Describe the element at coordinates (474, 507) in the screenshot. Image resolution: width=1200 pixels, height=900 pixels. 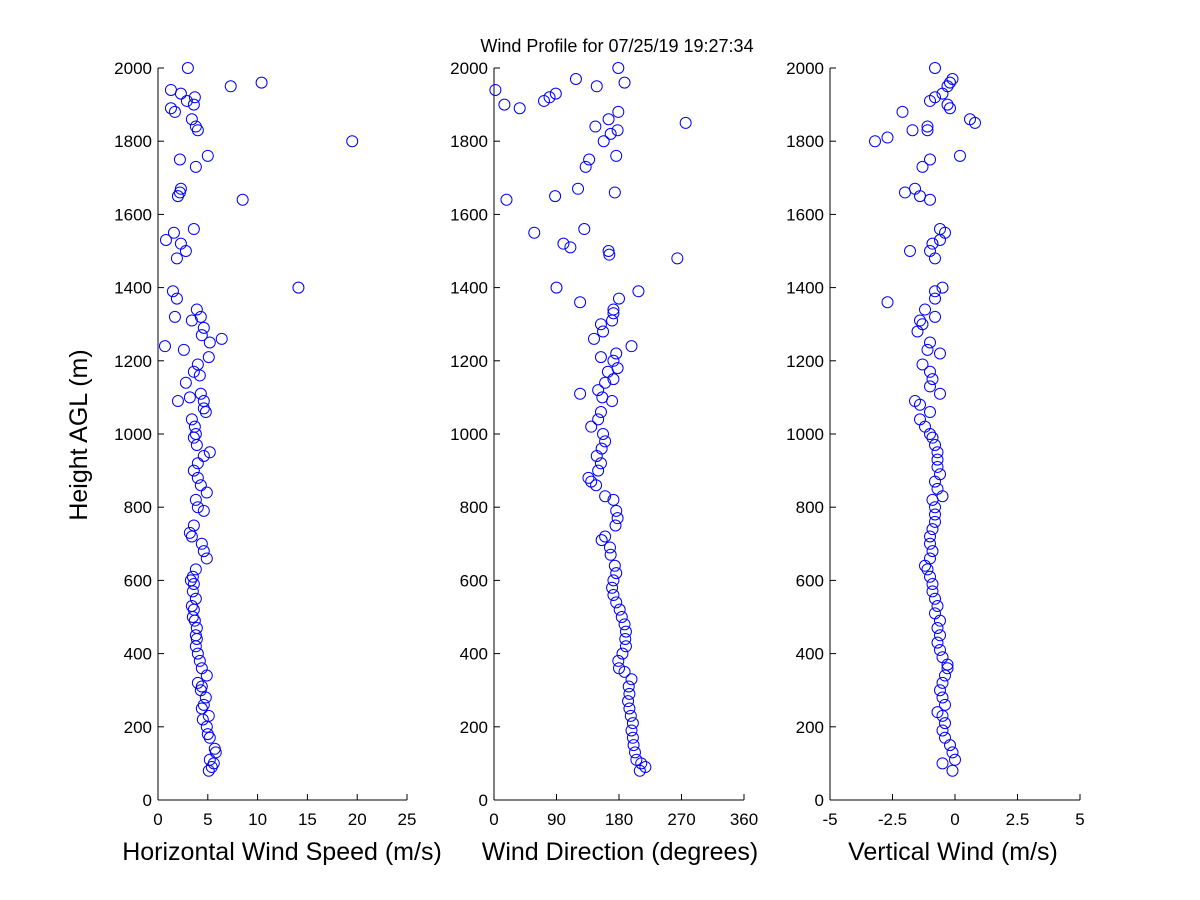
I see `y-tick-label-wind-direction: 800` at that location.